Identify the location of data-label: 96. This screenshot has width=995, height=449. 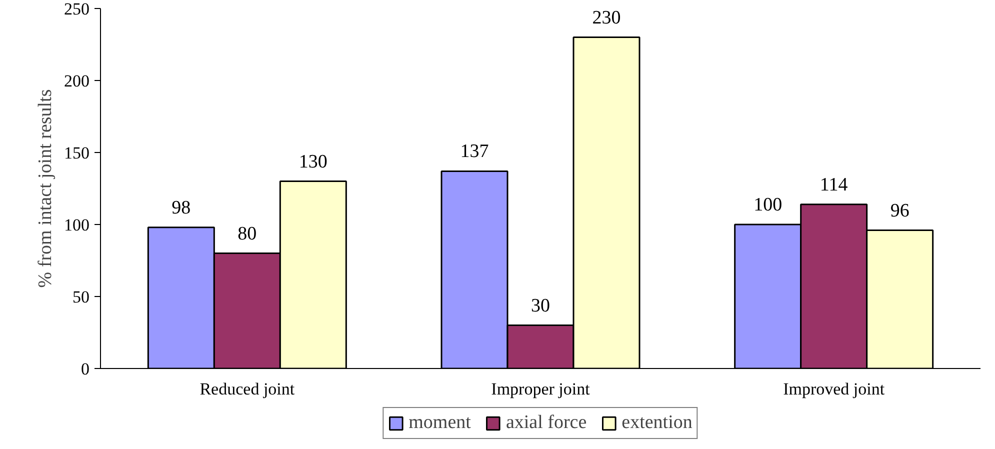
(900, 211).